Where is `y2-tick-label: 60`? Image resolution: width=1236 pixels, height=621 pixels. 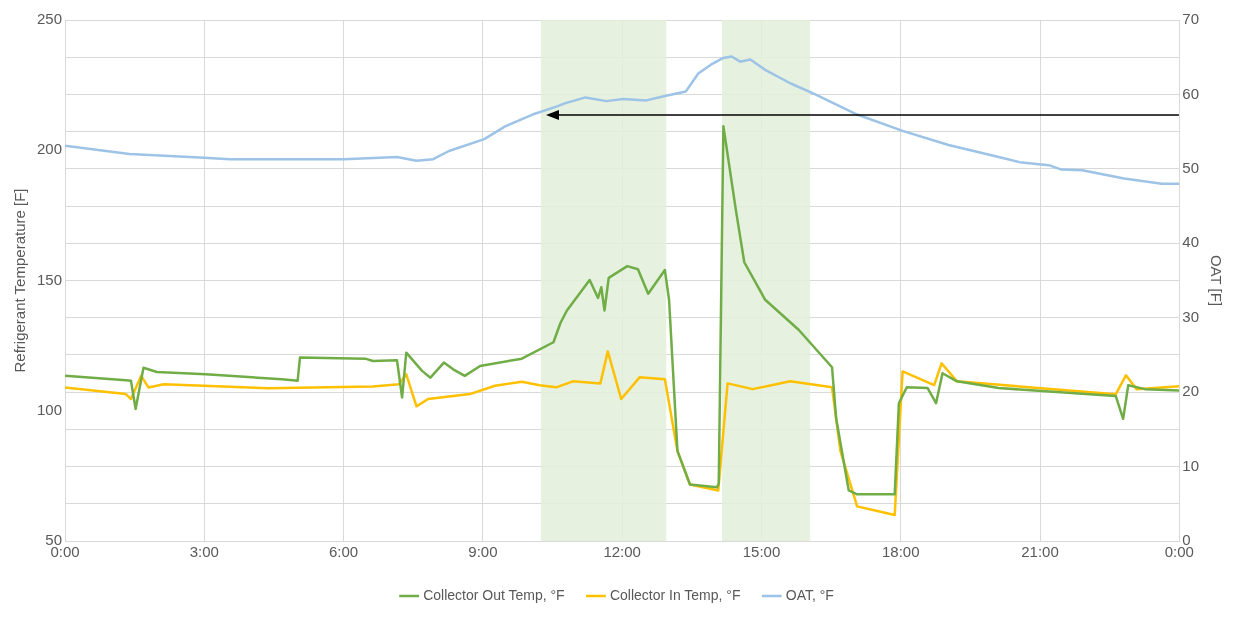
y2-tick-label: 60 is located at coordinates (1190, 93).